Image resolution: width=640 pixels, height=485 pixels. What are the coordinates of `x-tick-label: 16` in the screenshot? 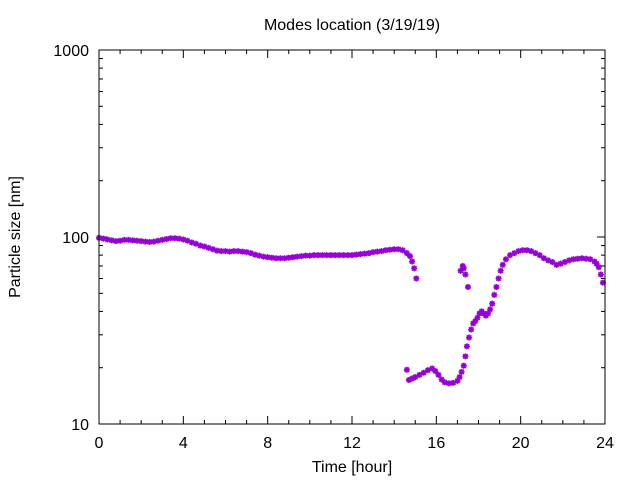 It's located at (436, 443).